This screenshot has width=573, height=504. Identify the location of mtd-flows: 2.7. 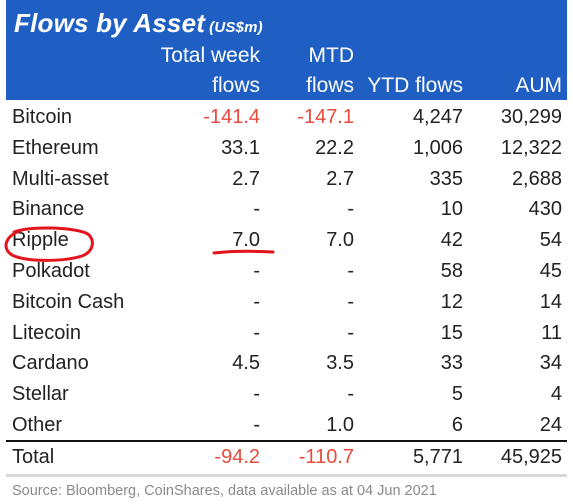
(340, 178).